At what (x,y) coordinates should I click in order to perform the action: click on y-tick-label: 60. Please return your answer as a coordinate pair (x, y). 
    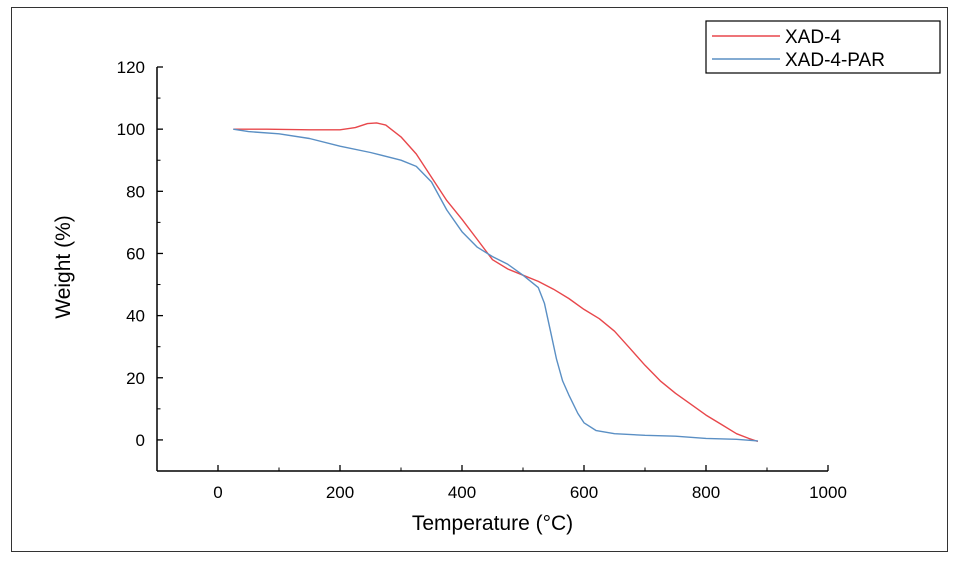
    Looking at the image, I should click on (135, 253).